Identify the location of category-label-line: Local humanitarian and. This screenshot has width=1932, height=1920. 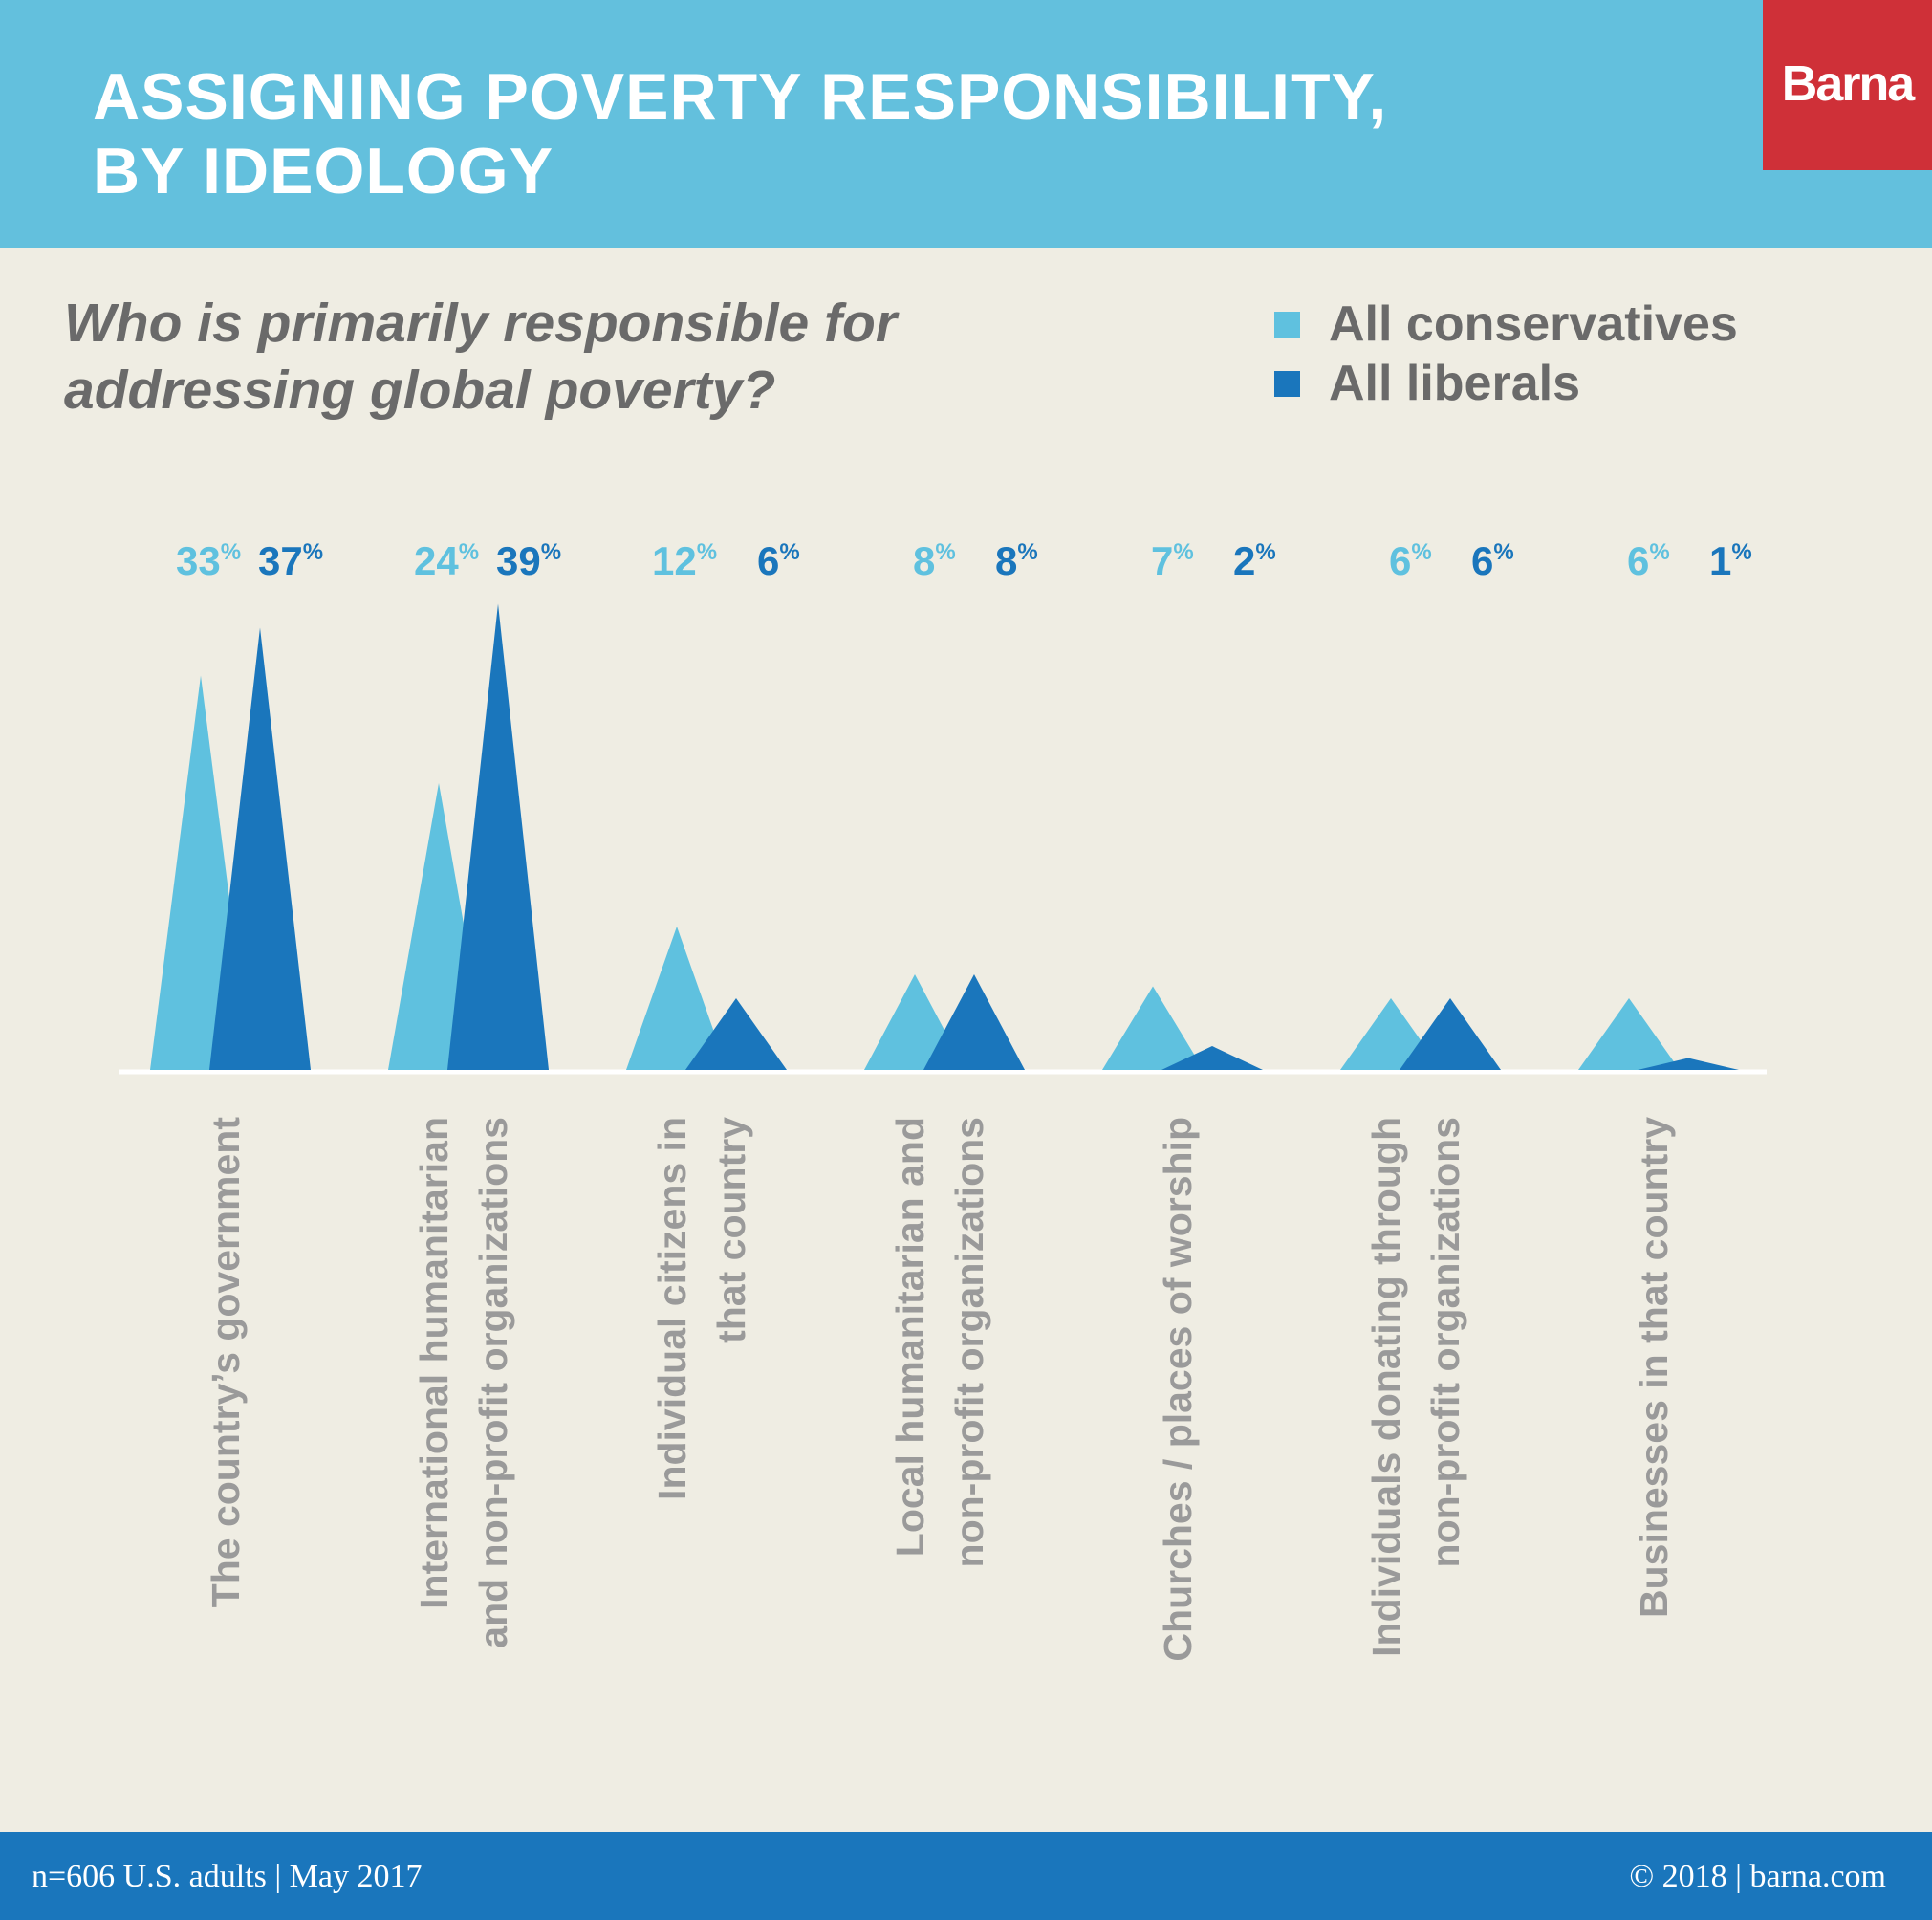
(910, 1337).